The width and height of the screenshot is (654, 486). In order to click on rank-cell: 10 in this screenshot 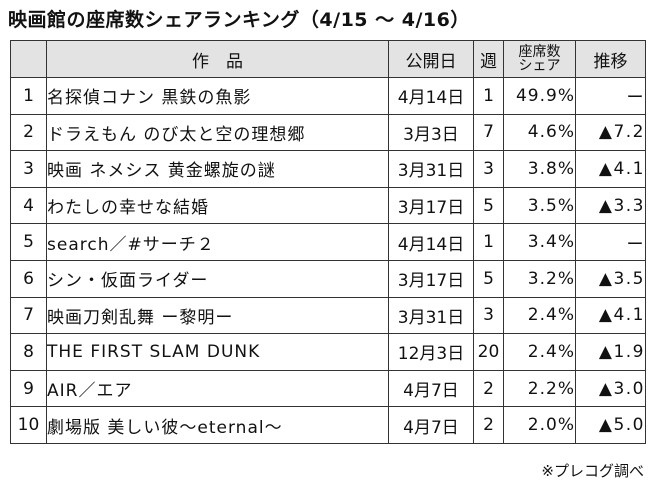, I will do `click(28, 425)`.